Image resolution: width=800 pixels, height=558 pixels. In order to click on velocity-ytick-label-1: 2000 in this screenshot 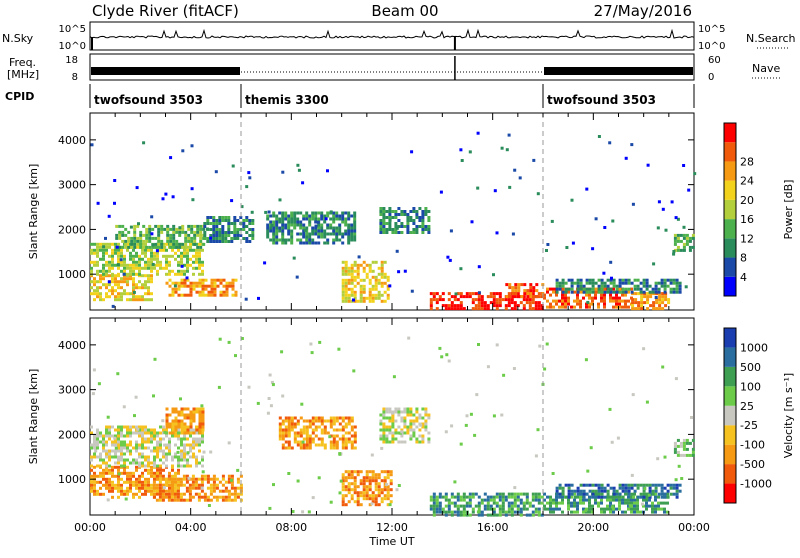, I will do `click(72, 434)`.